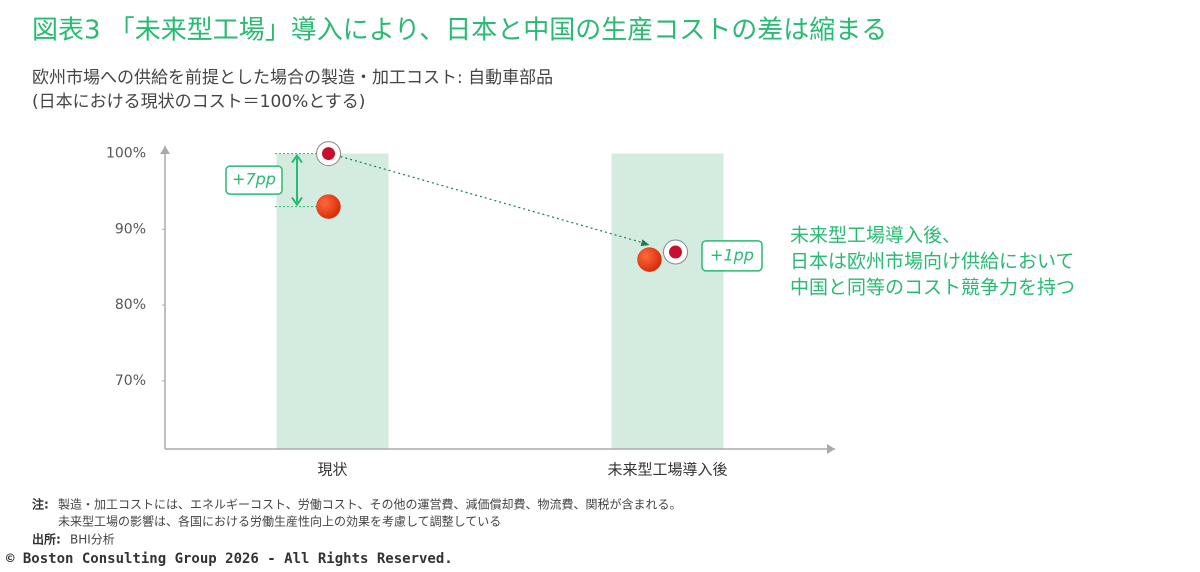 Image resolution: width=1200 pixels, height=572 pixels. What do you see at coordinates (46, 539) in the screenshot?
I see `source-label: 出所:` at bounding box center [46, 539].